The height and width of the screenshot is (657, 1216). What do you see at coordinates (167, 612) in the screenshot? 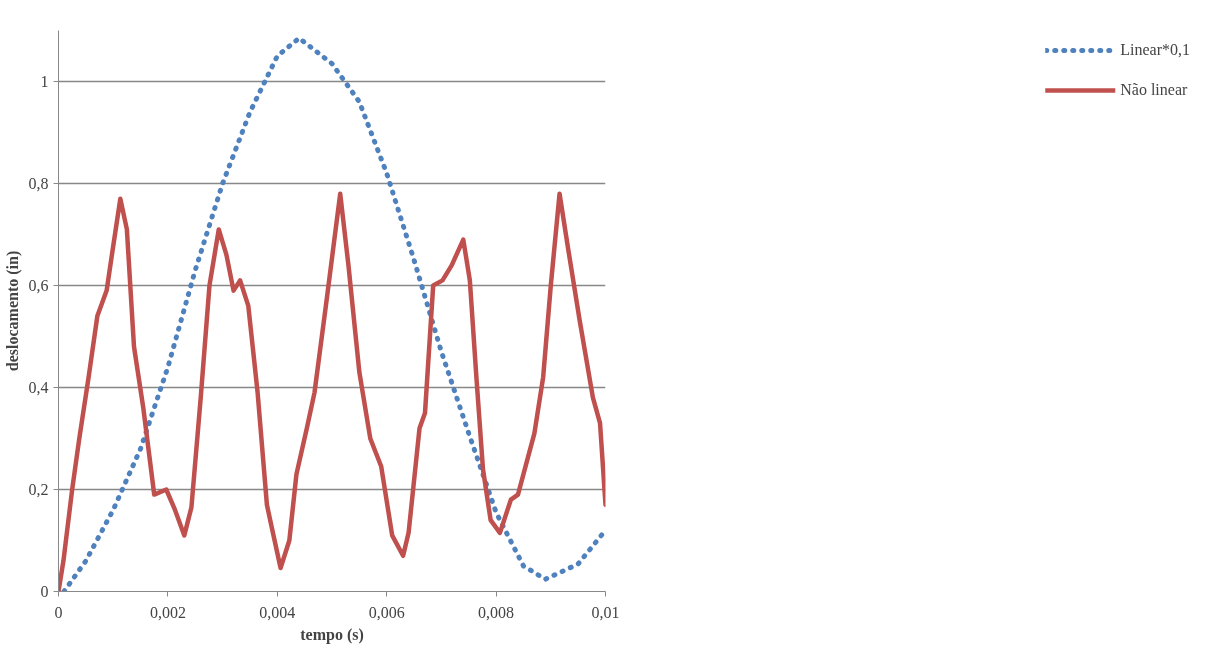
I see `x-tick-label: 0,002` at bounding box center [167, 612].